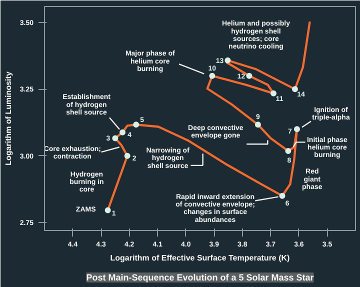 The image size is (360, 287). I want to click on y-axis-title: Logarithm of Luminosity, so click(8, 118).